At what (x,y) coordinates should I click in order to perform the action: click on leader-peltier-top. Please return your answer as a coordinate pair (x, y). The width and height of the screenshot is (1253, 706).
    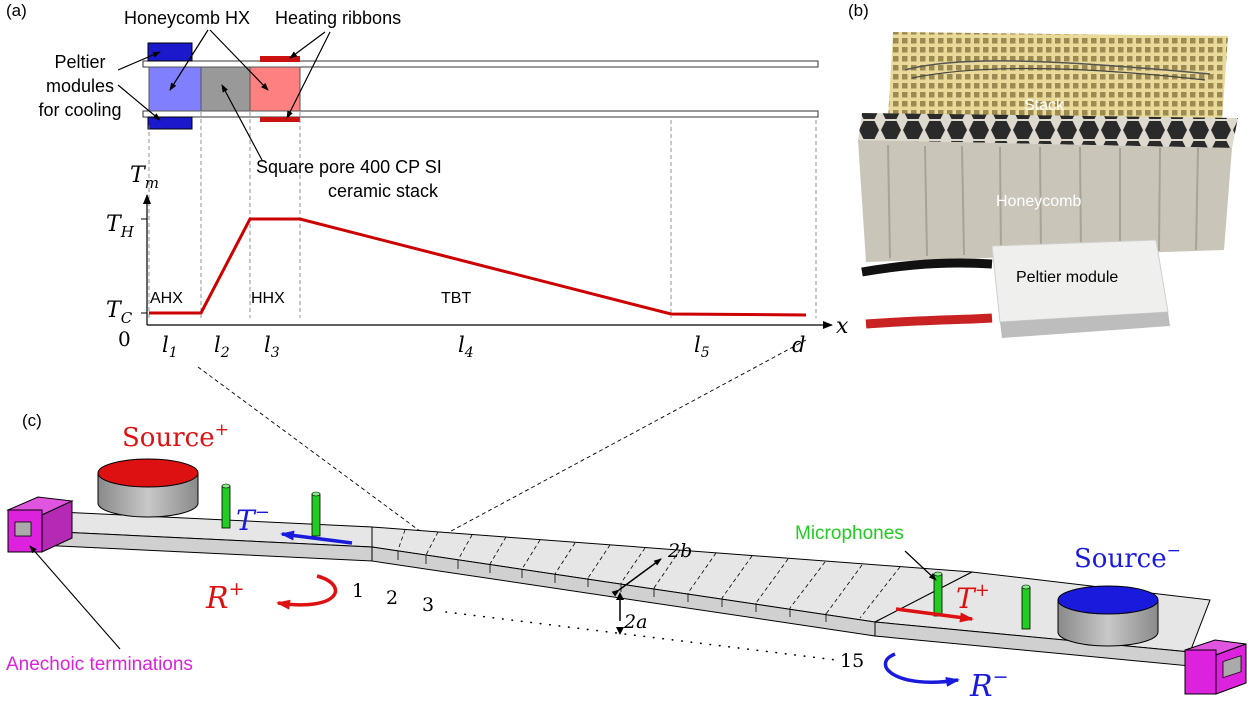
    Looking at the image, I should click on (139, 61).